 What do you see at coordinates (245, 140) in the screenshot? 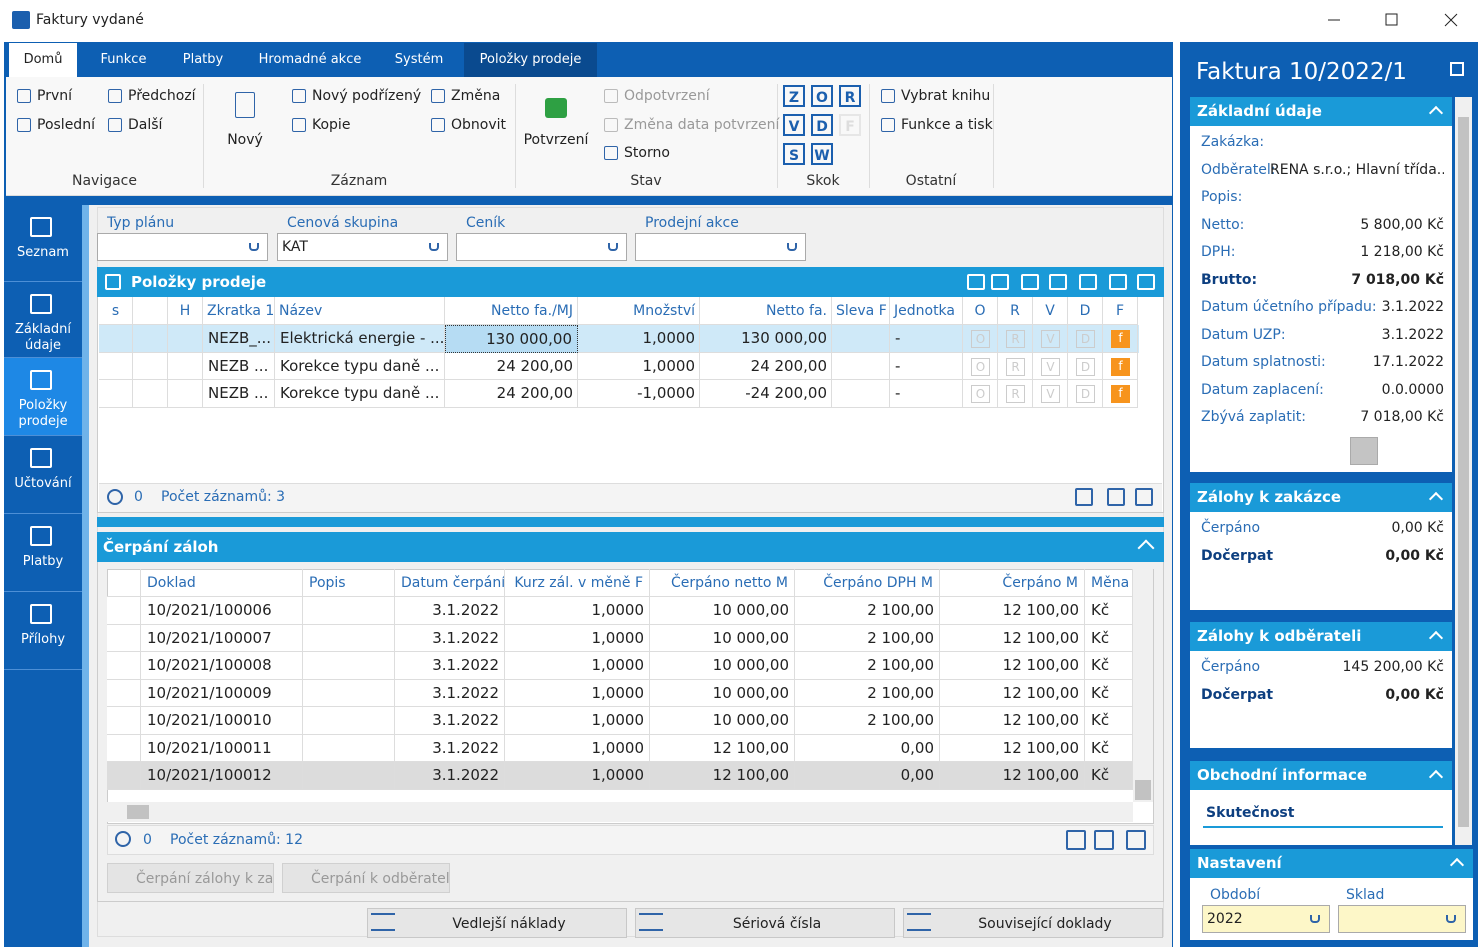
I see `ribbon-button: Nový` at bounding box center [245, 140].